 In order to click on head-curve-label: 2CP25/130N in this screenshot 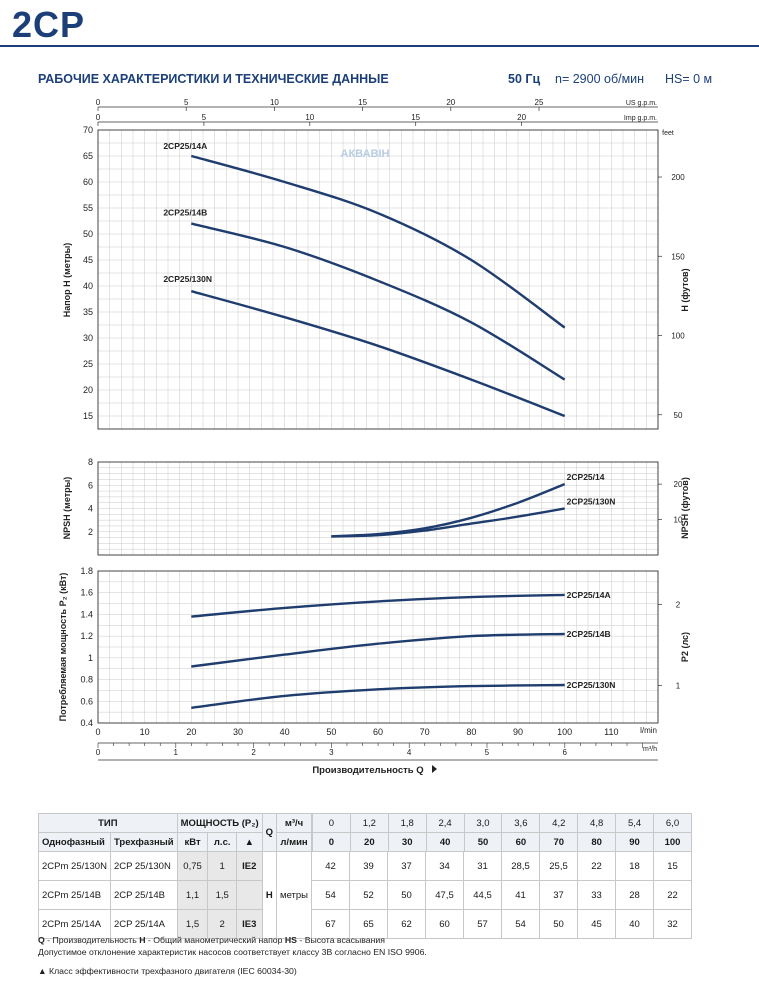, I will do `click(187, 279)`.